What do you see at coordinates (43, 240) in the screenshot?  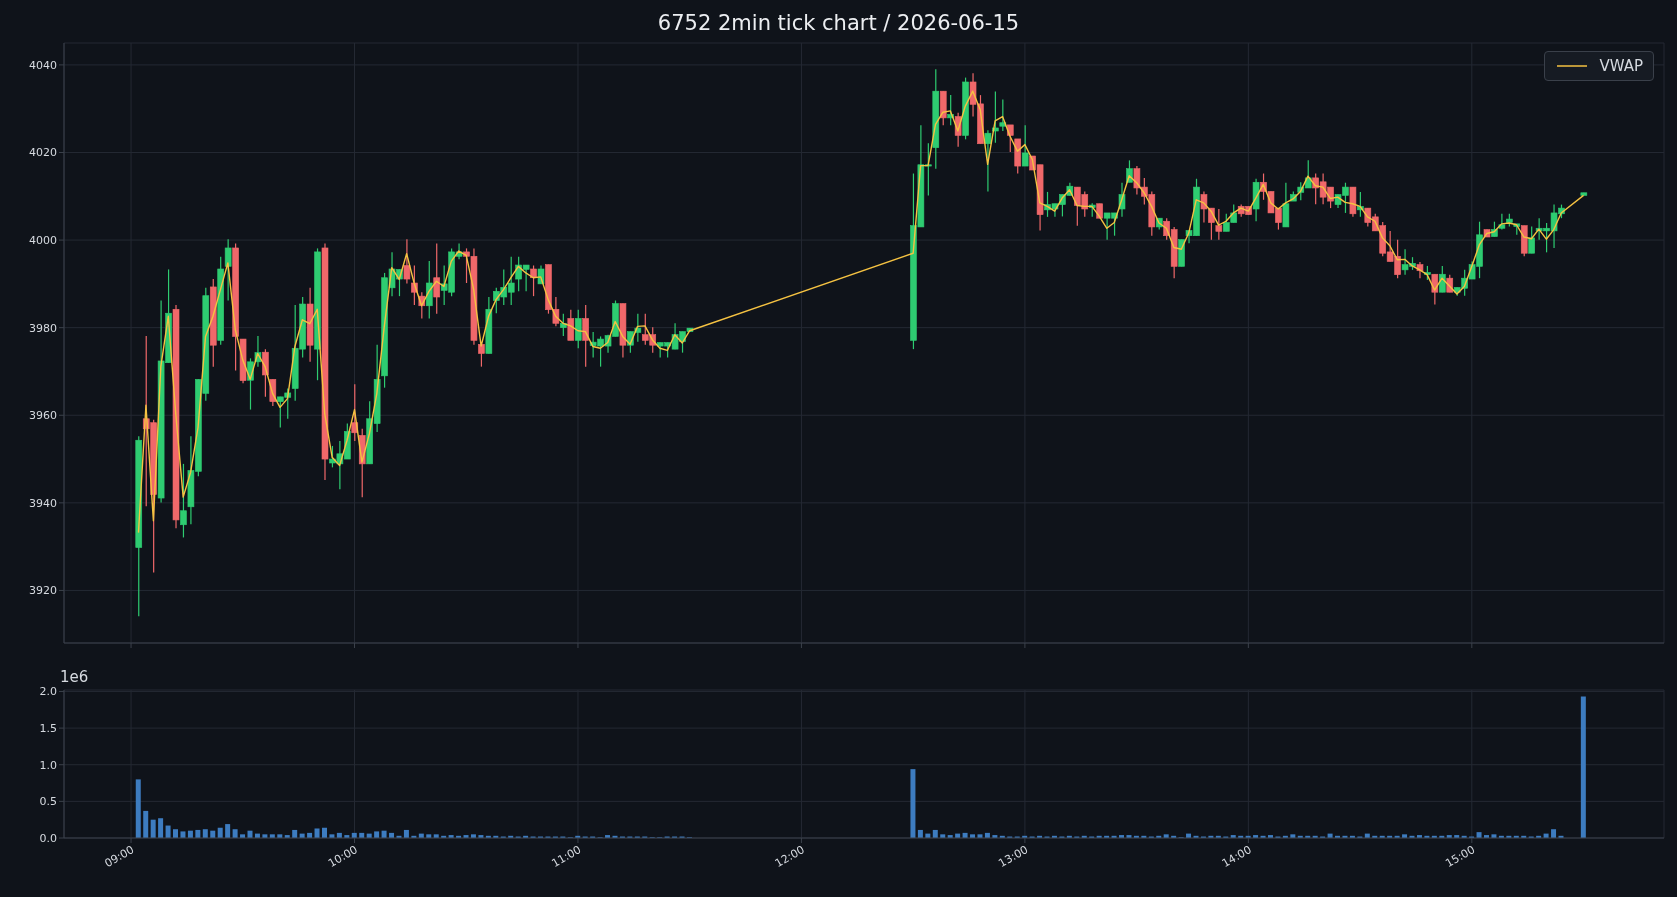 I see `y-tick-label: 4000` at bounding box center [43, 240].